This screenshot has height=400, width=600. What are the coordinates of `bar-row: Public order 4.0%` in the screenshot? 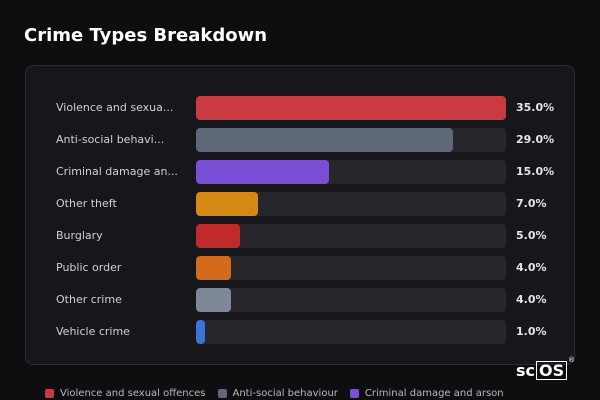 It's located at (301, 268).